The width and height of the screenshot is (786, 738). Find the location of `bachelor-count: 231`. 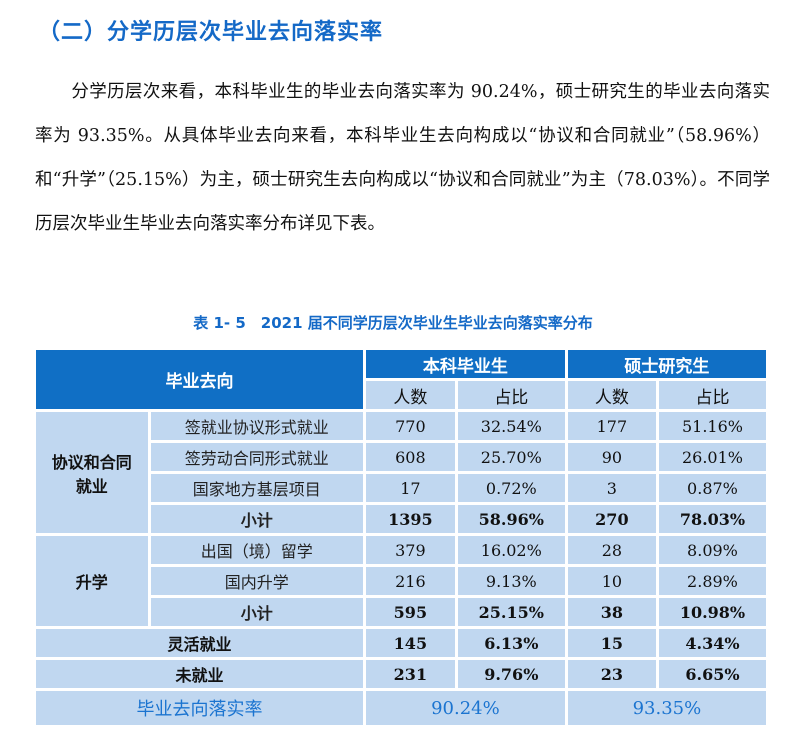

bachelor-count: 231 is located at coordinates (410, 674).